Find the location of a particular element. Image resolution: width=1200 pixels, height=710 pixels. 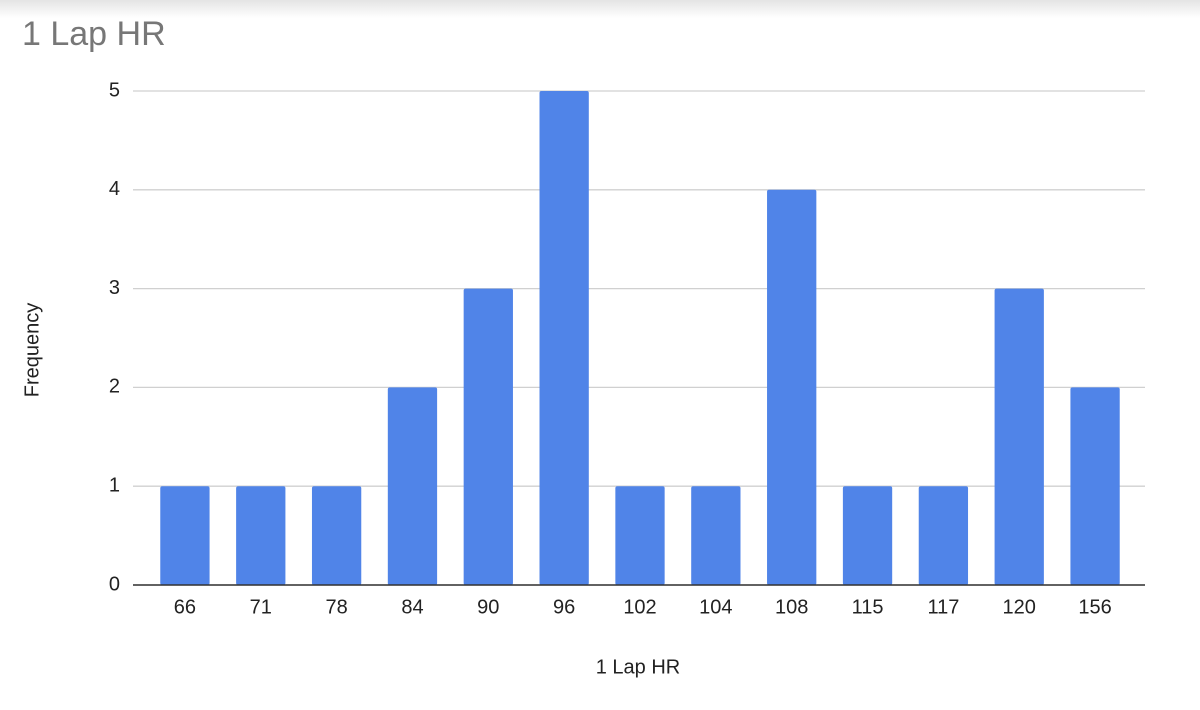

x-tick-label: 66 is located at coordinates (185, 607).